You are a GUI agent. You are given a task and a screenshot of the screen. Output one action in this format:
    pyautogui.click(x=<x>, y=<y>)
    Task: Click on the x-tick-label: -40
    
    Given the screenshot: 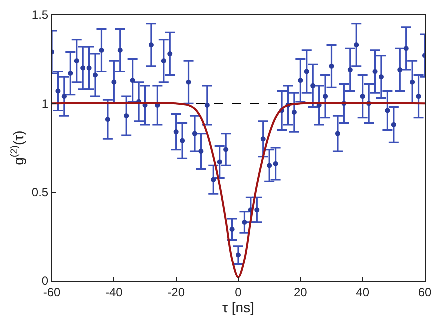 What is the action you would take?
    pyautogui.click(x=115, y=292)
    